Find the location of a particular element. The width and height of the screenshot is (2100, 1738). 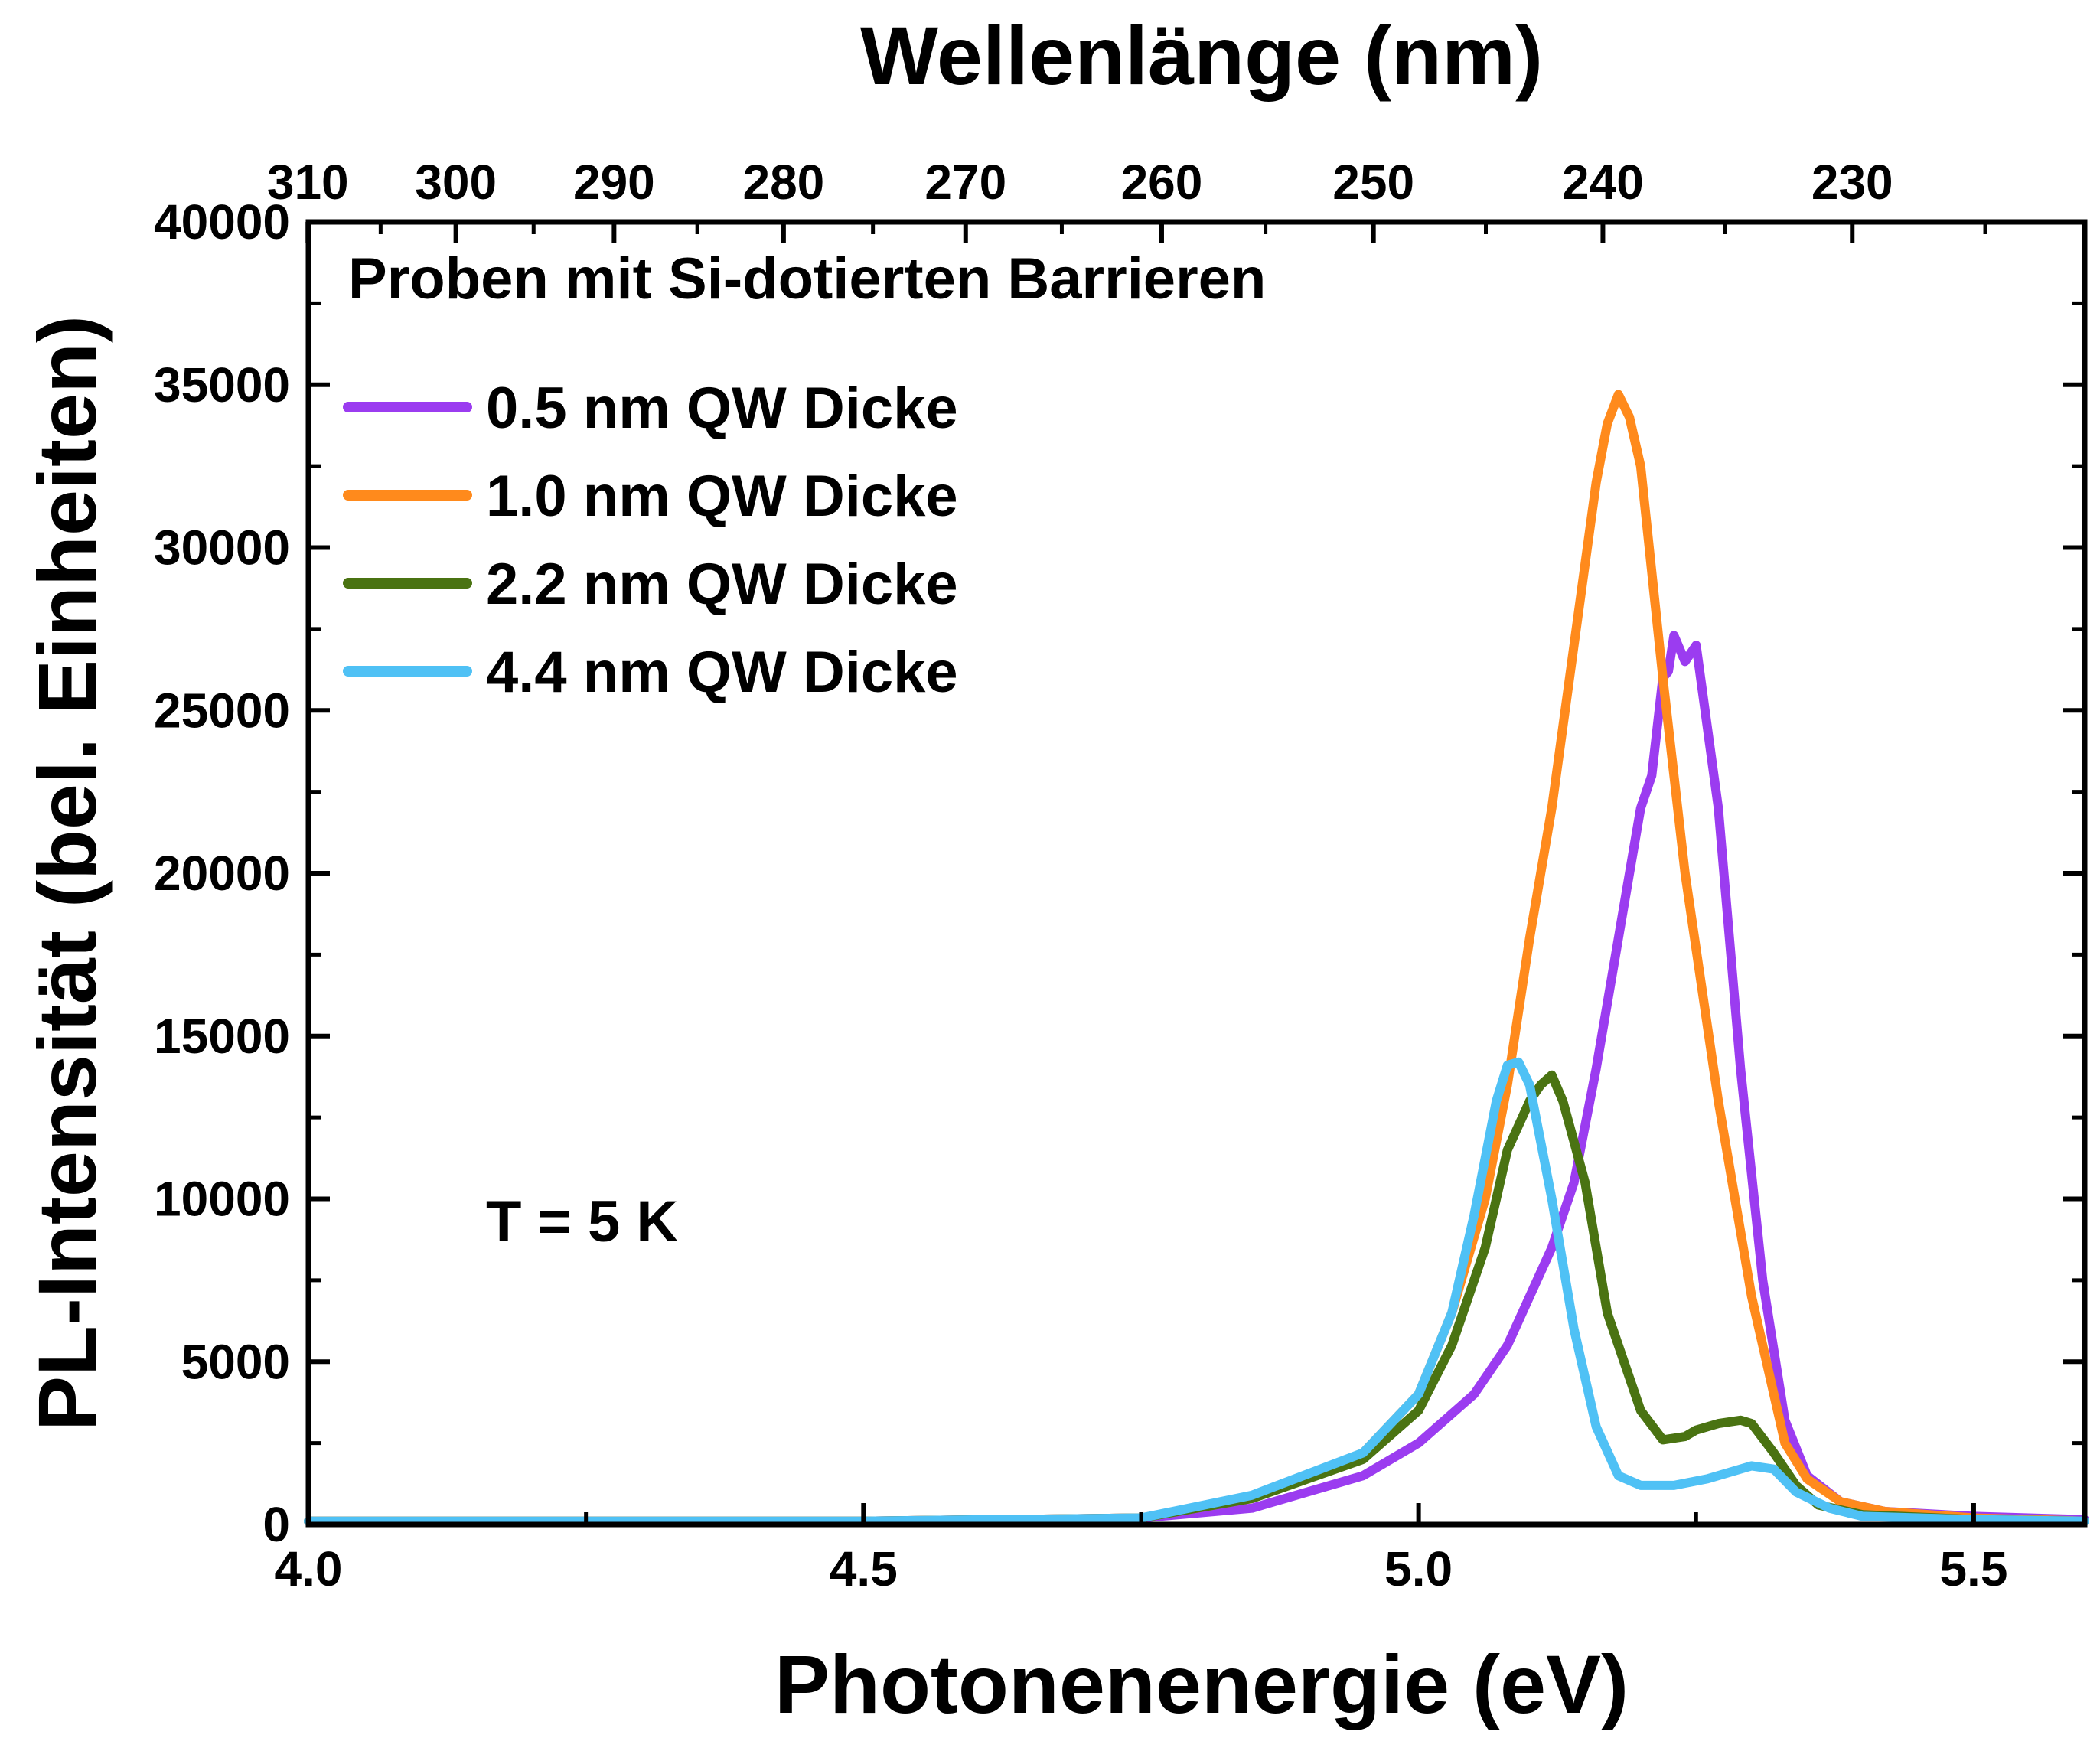

y-tick-label: 0 is located at coordinates (276, 1525).